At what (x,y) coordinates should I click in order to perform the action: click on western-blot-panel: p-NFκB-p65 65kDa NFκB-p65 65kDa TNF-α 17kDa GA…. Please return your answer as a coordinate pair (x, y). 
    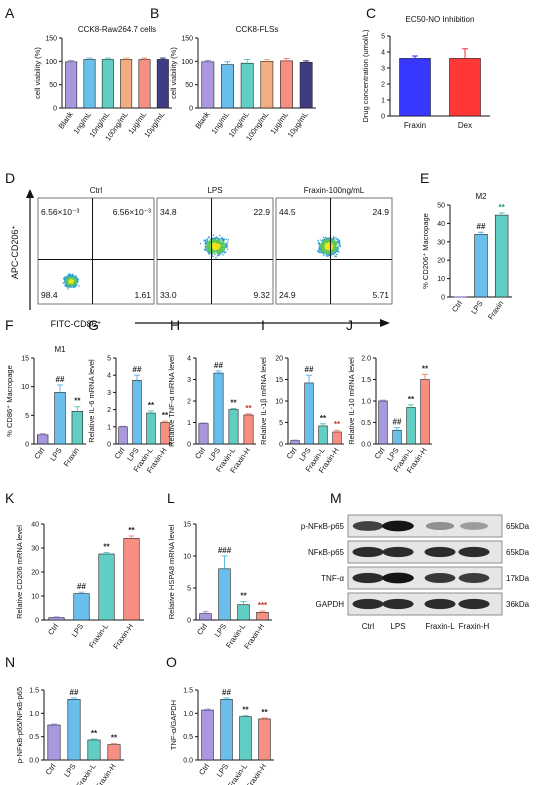
    Looking at the image, I should click on (415, 572).